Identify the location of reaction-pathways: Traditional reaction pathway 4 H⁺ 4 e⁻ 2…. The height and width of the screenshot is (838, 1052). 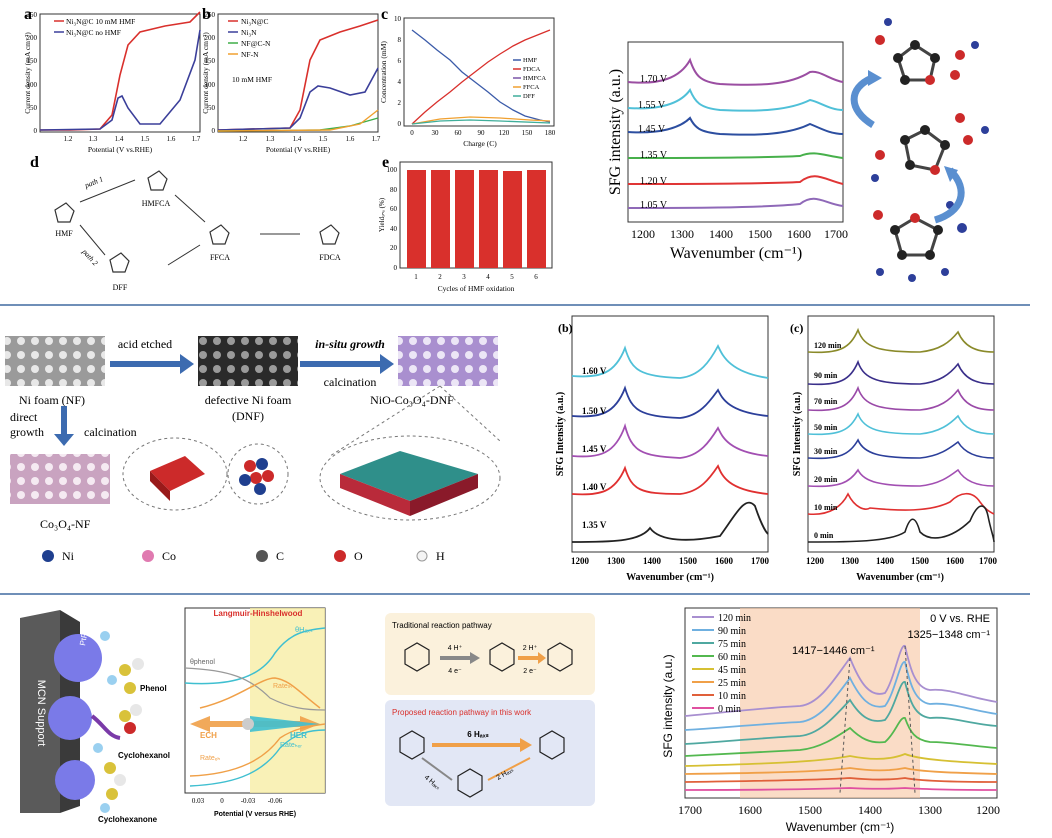
(490, 709).